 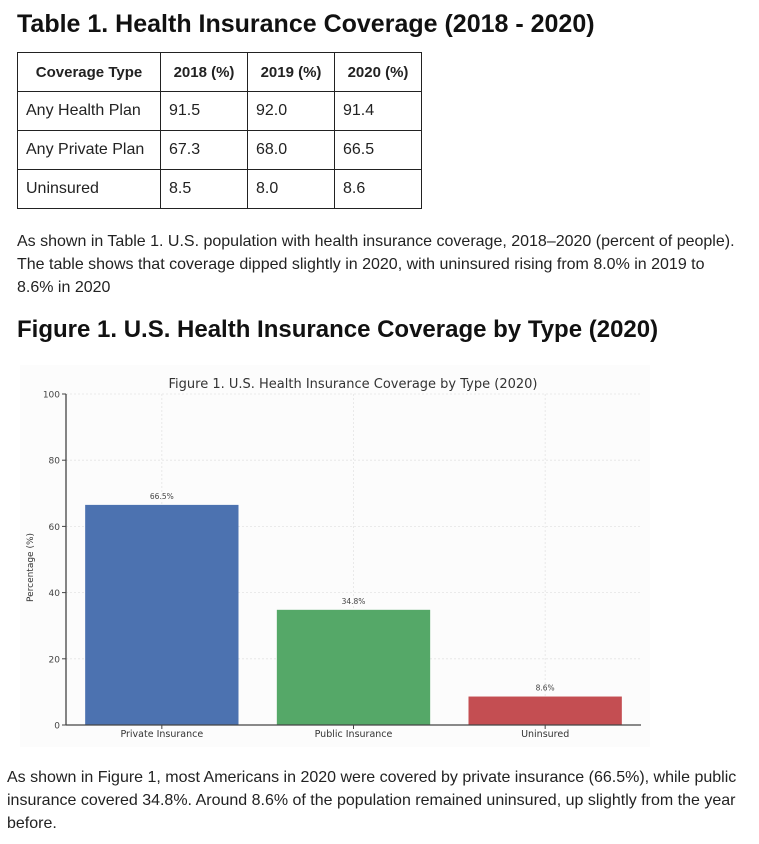 I want to click on cell-2020: 8.6, so click(x=378, y=189).